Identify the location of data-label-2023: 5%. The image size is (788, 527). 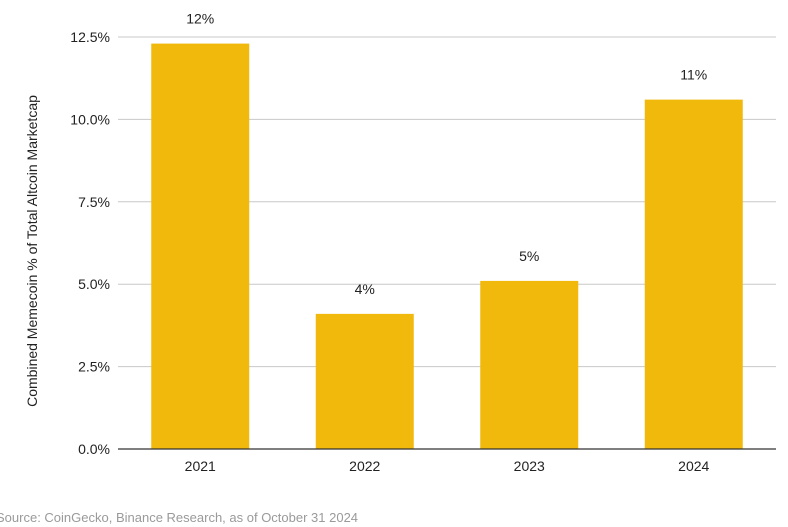
(529, 256).